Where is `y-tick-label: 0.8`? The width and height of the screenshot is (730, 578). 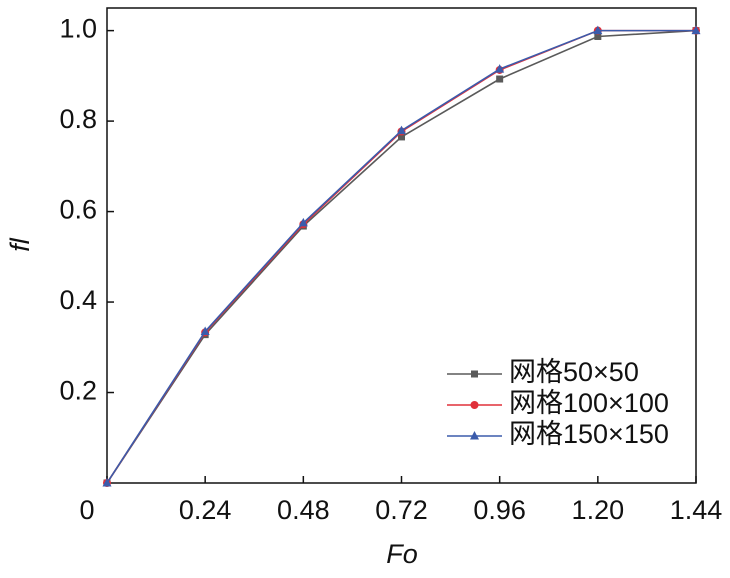
y-tick-label: 0.8 is located at coordinates (78, 119).